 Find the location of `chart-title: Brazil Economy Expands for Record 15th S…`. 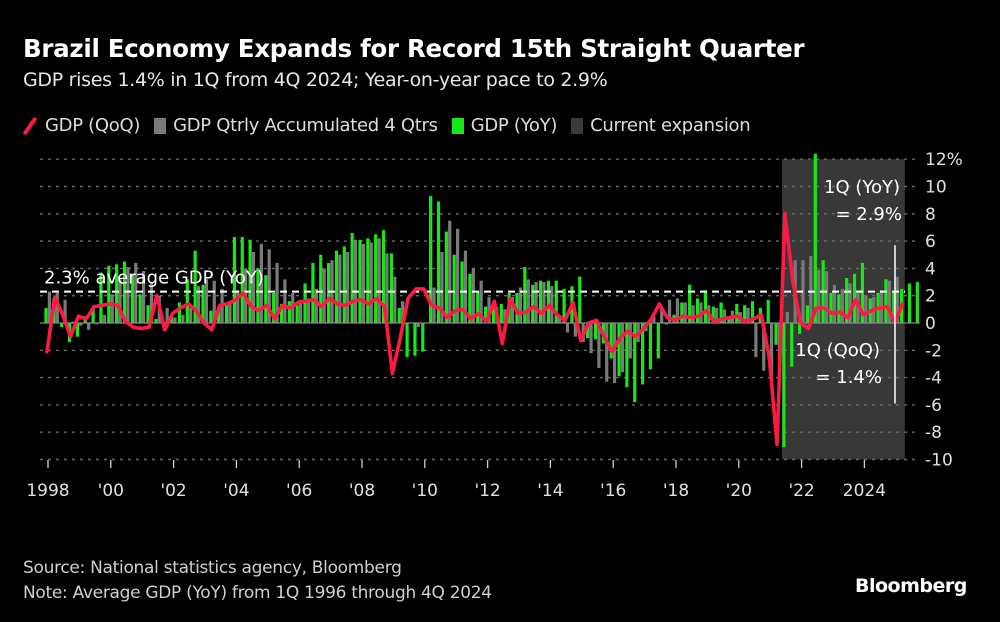

chart-title: Brazil Economy Expands for Record 15th S… is located at coordinates (414, 48).